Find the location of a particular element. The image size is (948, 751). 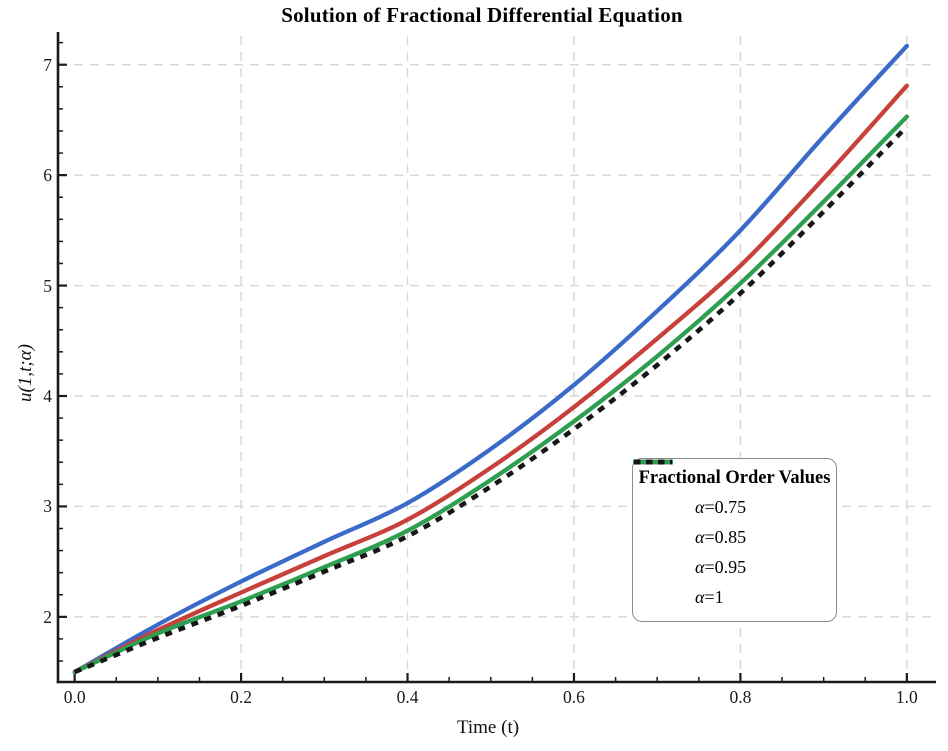

legend-entry-label: α=1 is located at coordinates (709, 596).